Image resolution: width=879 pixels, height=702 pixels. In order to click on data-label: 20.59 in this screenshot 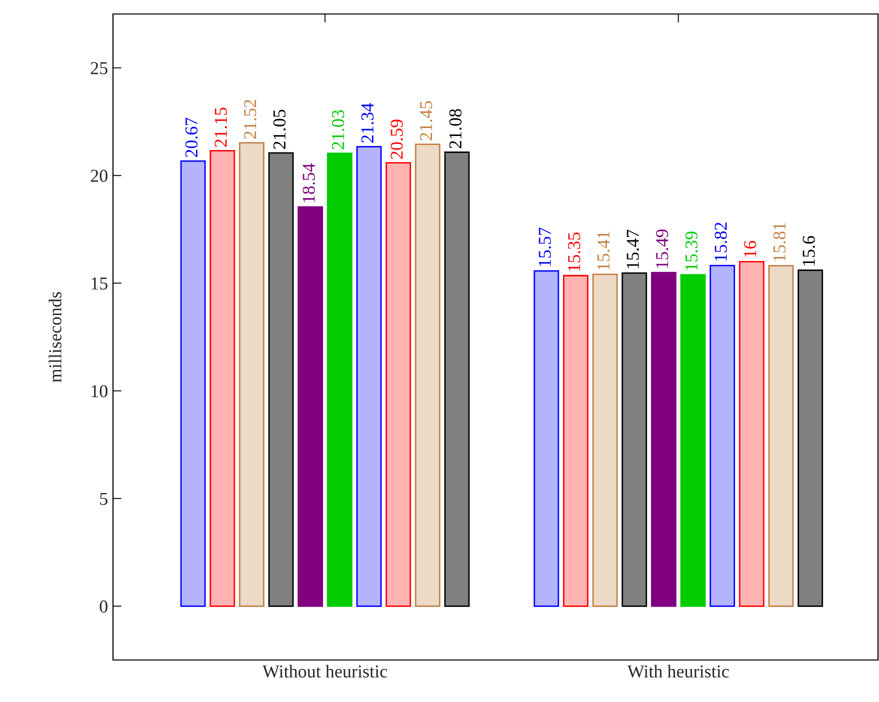, I will do `click(396, 139)`.